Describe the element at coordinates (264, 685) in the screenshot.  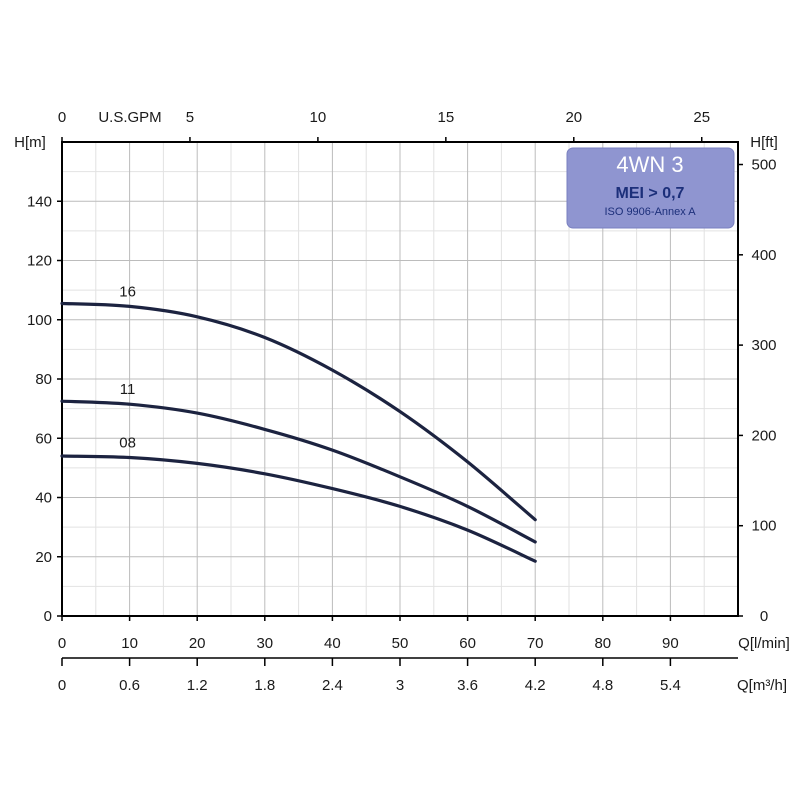
I see `x-m3h-tick-label: 1.8` at that location.